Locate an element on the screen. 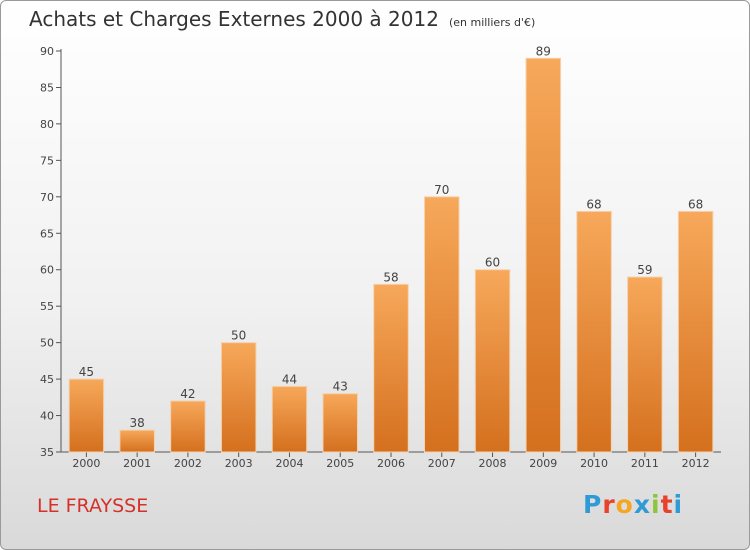  bar-2001 is located at coordinates (137, 441).